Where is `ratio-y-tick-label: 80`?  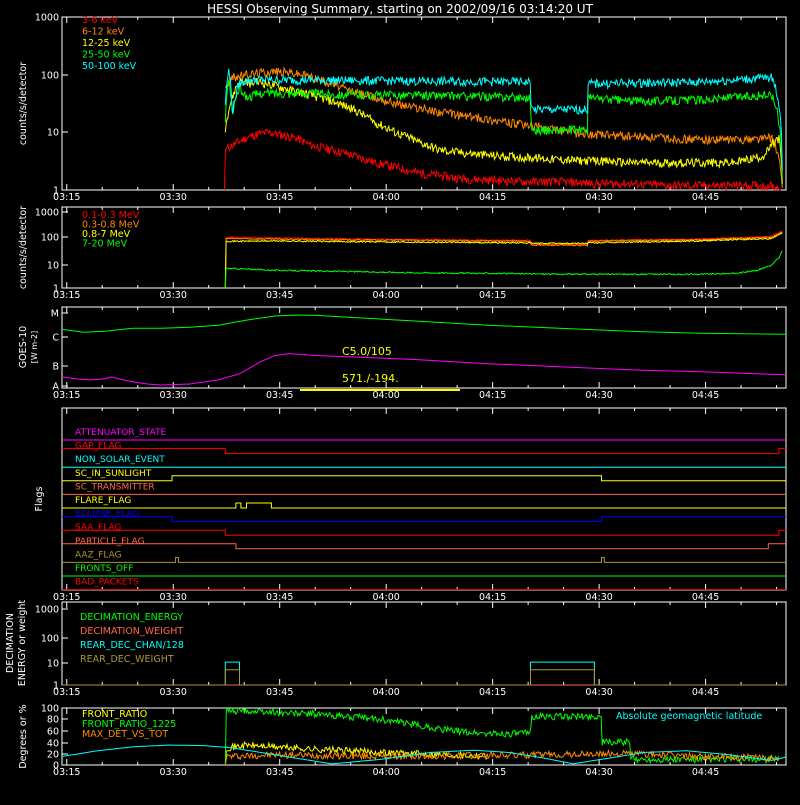
ratio-y-tick-label: 80 is located at coordinates (53, 720).